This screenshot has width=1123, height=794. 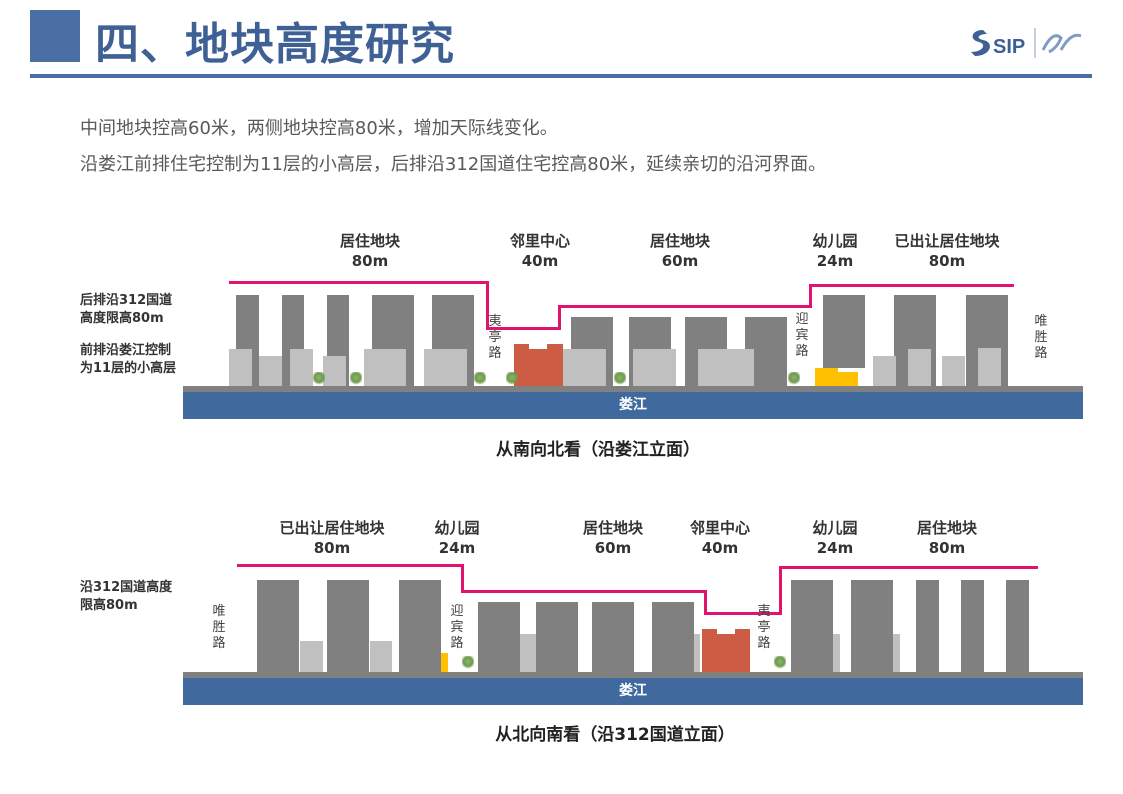 What do you see at coordinates (319, 128) in the screenshot?
I see `intro-line-1: 中间地块控高60米，两侧地块控高80米，增加天际线变化。` at bounding box center [319, 128].